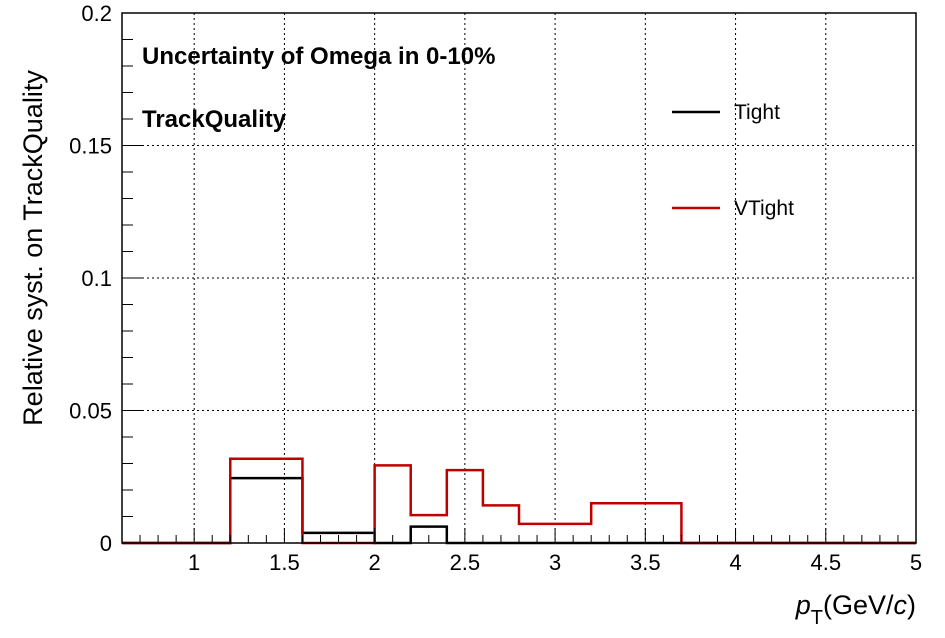 Image resolution: width=945 pixels, height=638 pixels. Describe the element at coordinates (757, 112) in the screenshot. I see `legend-label-tight: Tight` at that location.